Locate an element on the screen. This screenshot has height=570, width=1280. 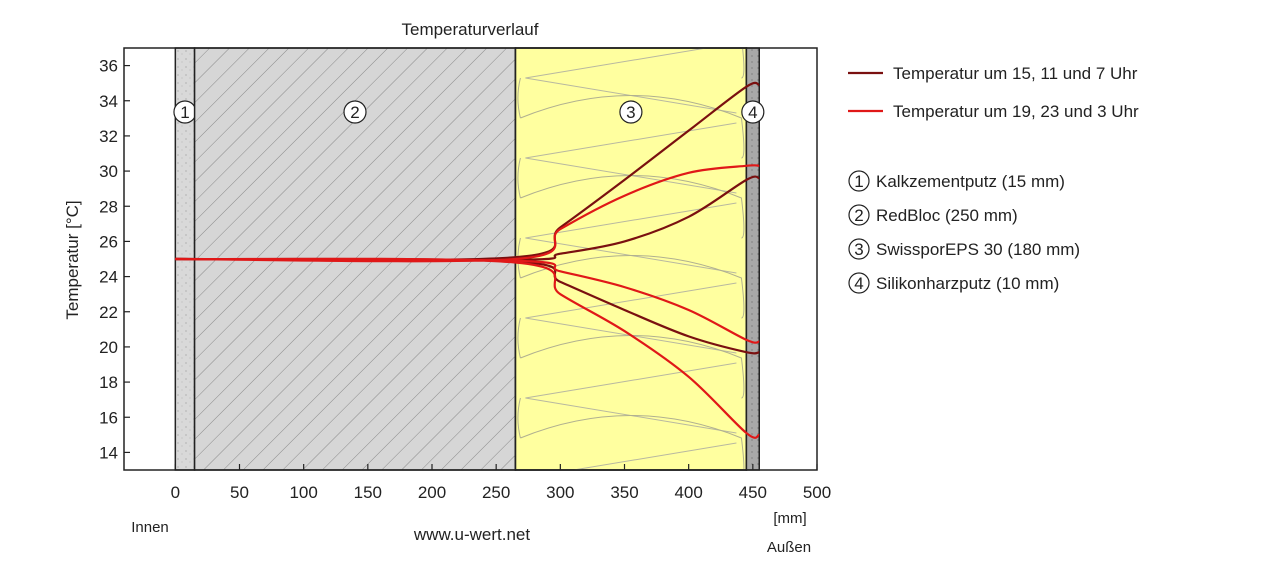
insulation-pattern is located at coordinates (631, 259).